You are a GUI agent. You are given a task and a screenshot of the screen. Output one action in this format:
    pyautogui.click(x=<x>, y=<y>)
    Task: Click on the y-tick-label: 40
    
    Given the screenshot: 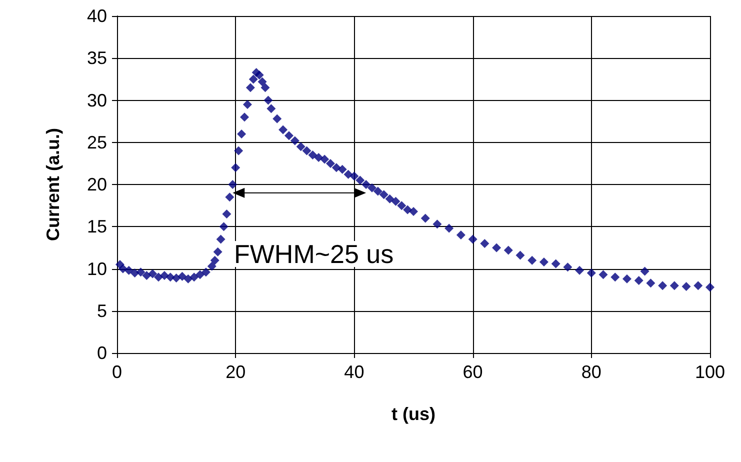 What is the action you would take?
    pyautogui.click(x=96, y=16)
    